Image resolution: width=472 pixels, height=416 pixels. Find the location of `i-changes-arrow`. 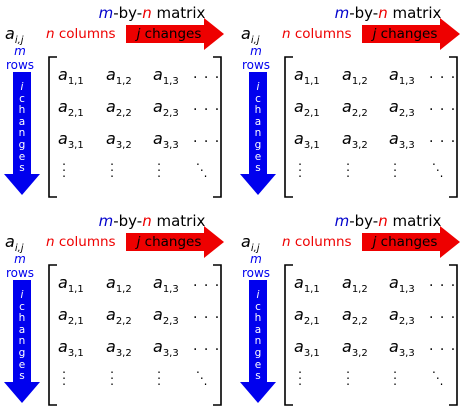

i-changes-arrow is located at coordinates (258, 341).